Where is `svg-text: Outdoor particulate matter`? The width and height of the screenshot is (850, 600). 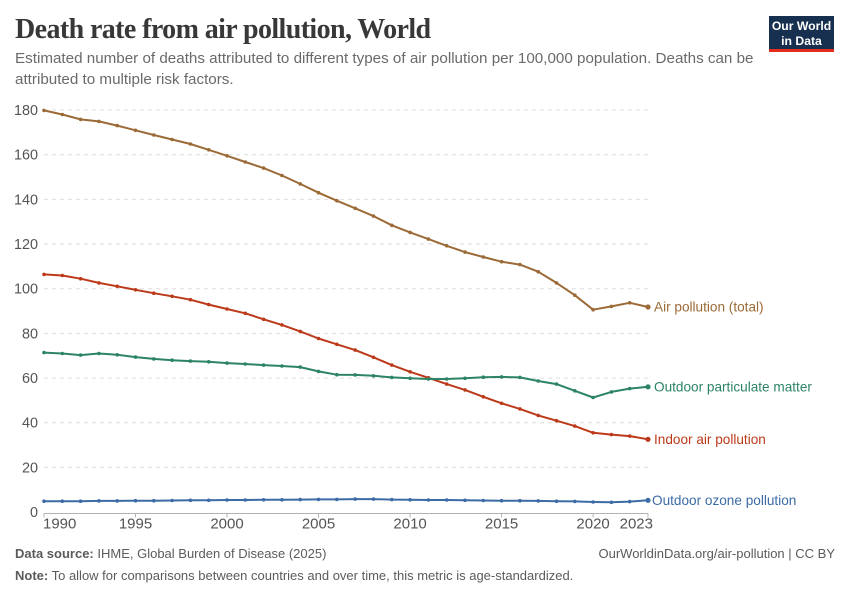
svg-text: Outdoor particulate matter is located at coordinates (733, 386).